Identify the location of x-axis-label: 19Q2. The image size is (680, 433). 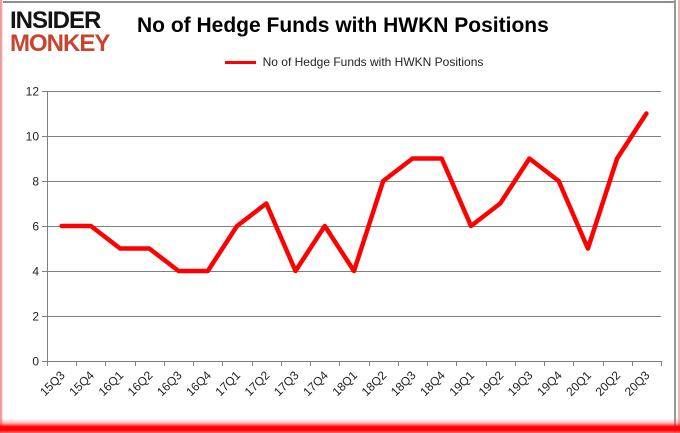
(491, 383).